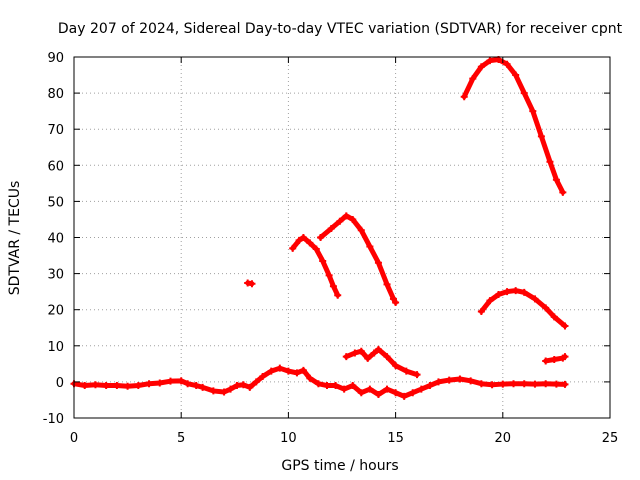 The image size is (640, 480). I want to click on y-tick-label: 60, so click(55, 166).